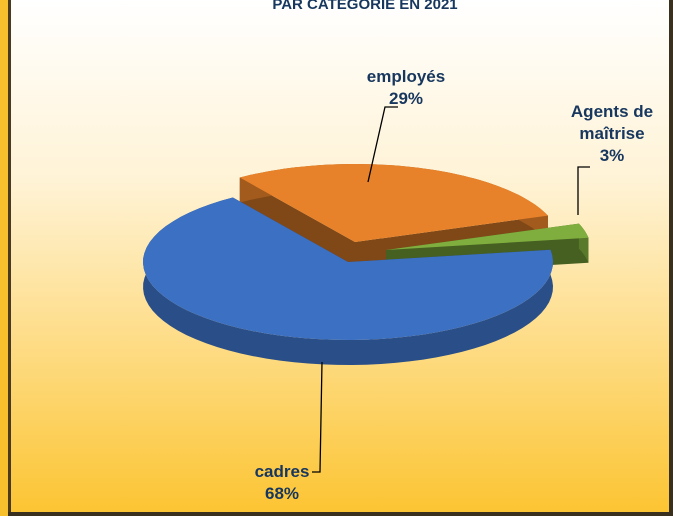  Describe the element at coordinates (282, 483) in the screenshot. I see `data-label: cadres 68%` at that location.